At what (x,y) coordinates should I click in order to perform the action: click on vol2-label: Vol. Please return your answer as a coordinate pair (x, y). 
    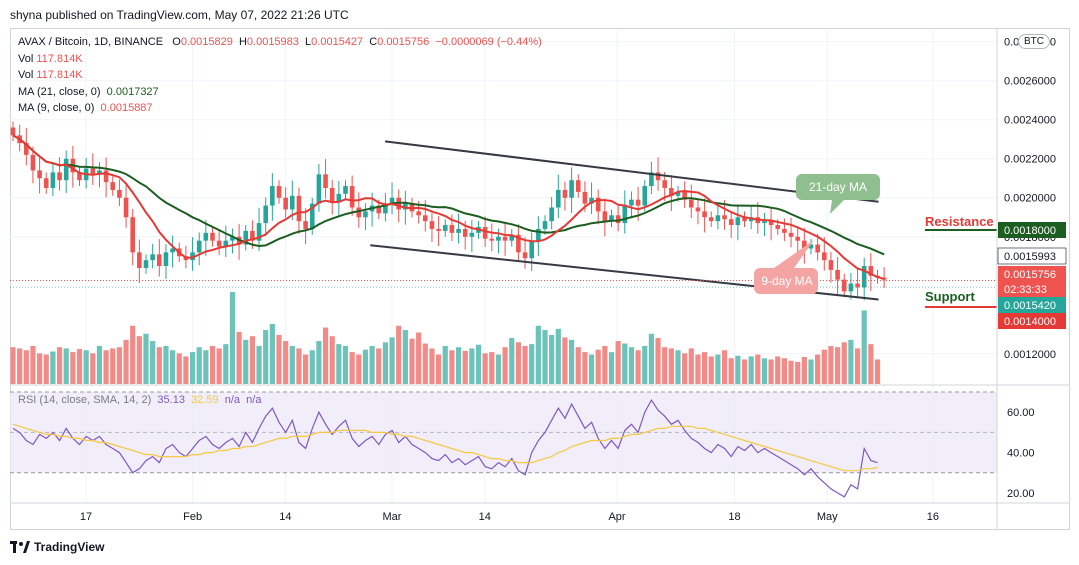
    Looking at the image, I should click on (26, 75).